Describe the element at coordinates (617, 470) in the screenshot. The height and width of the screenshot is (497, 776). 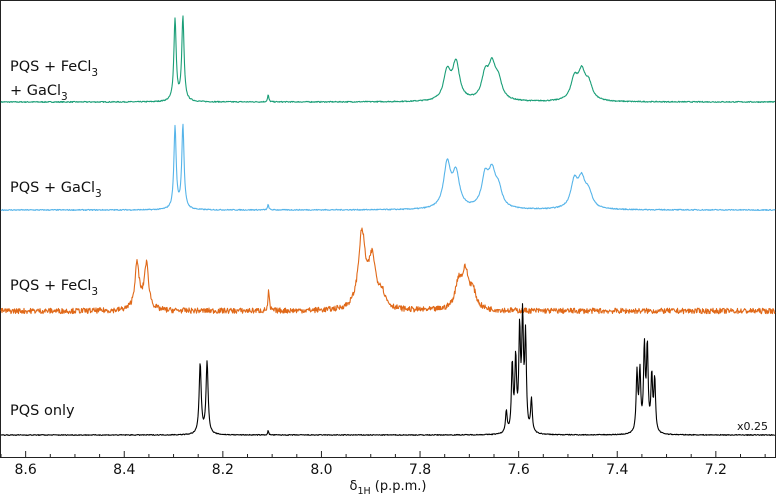
I see `x-tick-label-7.4: 7.4` at that location.